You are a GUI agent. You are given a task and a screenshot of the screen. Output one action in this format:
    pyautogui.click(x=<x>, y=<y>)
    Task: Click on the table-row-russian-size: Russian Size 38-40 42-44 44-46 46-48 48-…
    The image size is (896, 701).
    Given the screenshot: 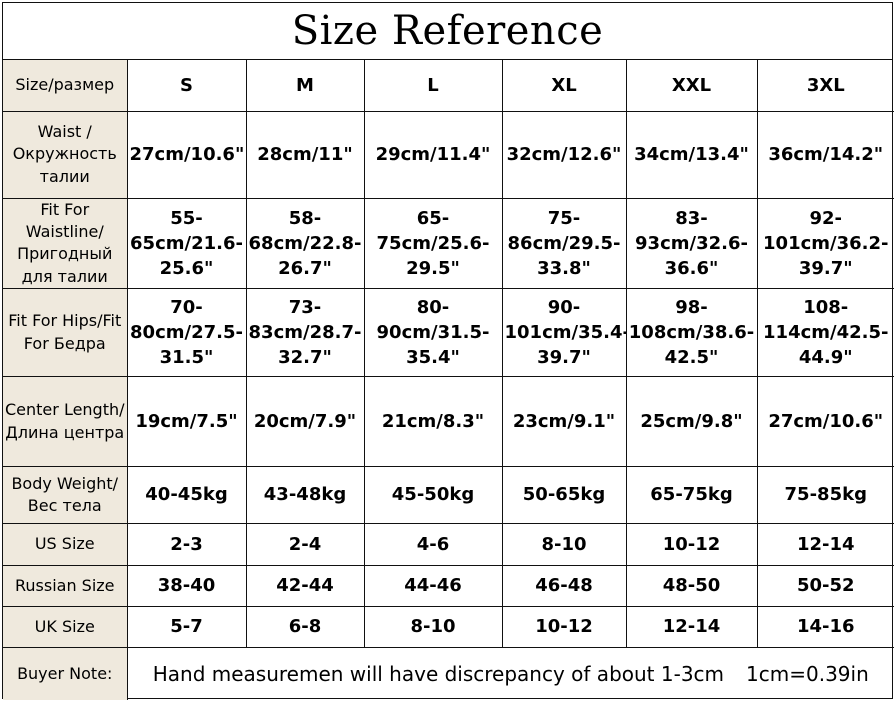 What is the action you would take?
    pyautogui.click(x=448, y=586)
    